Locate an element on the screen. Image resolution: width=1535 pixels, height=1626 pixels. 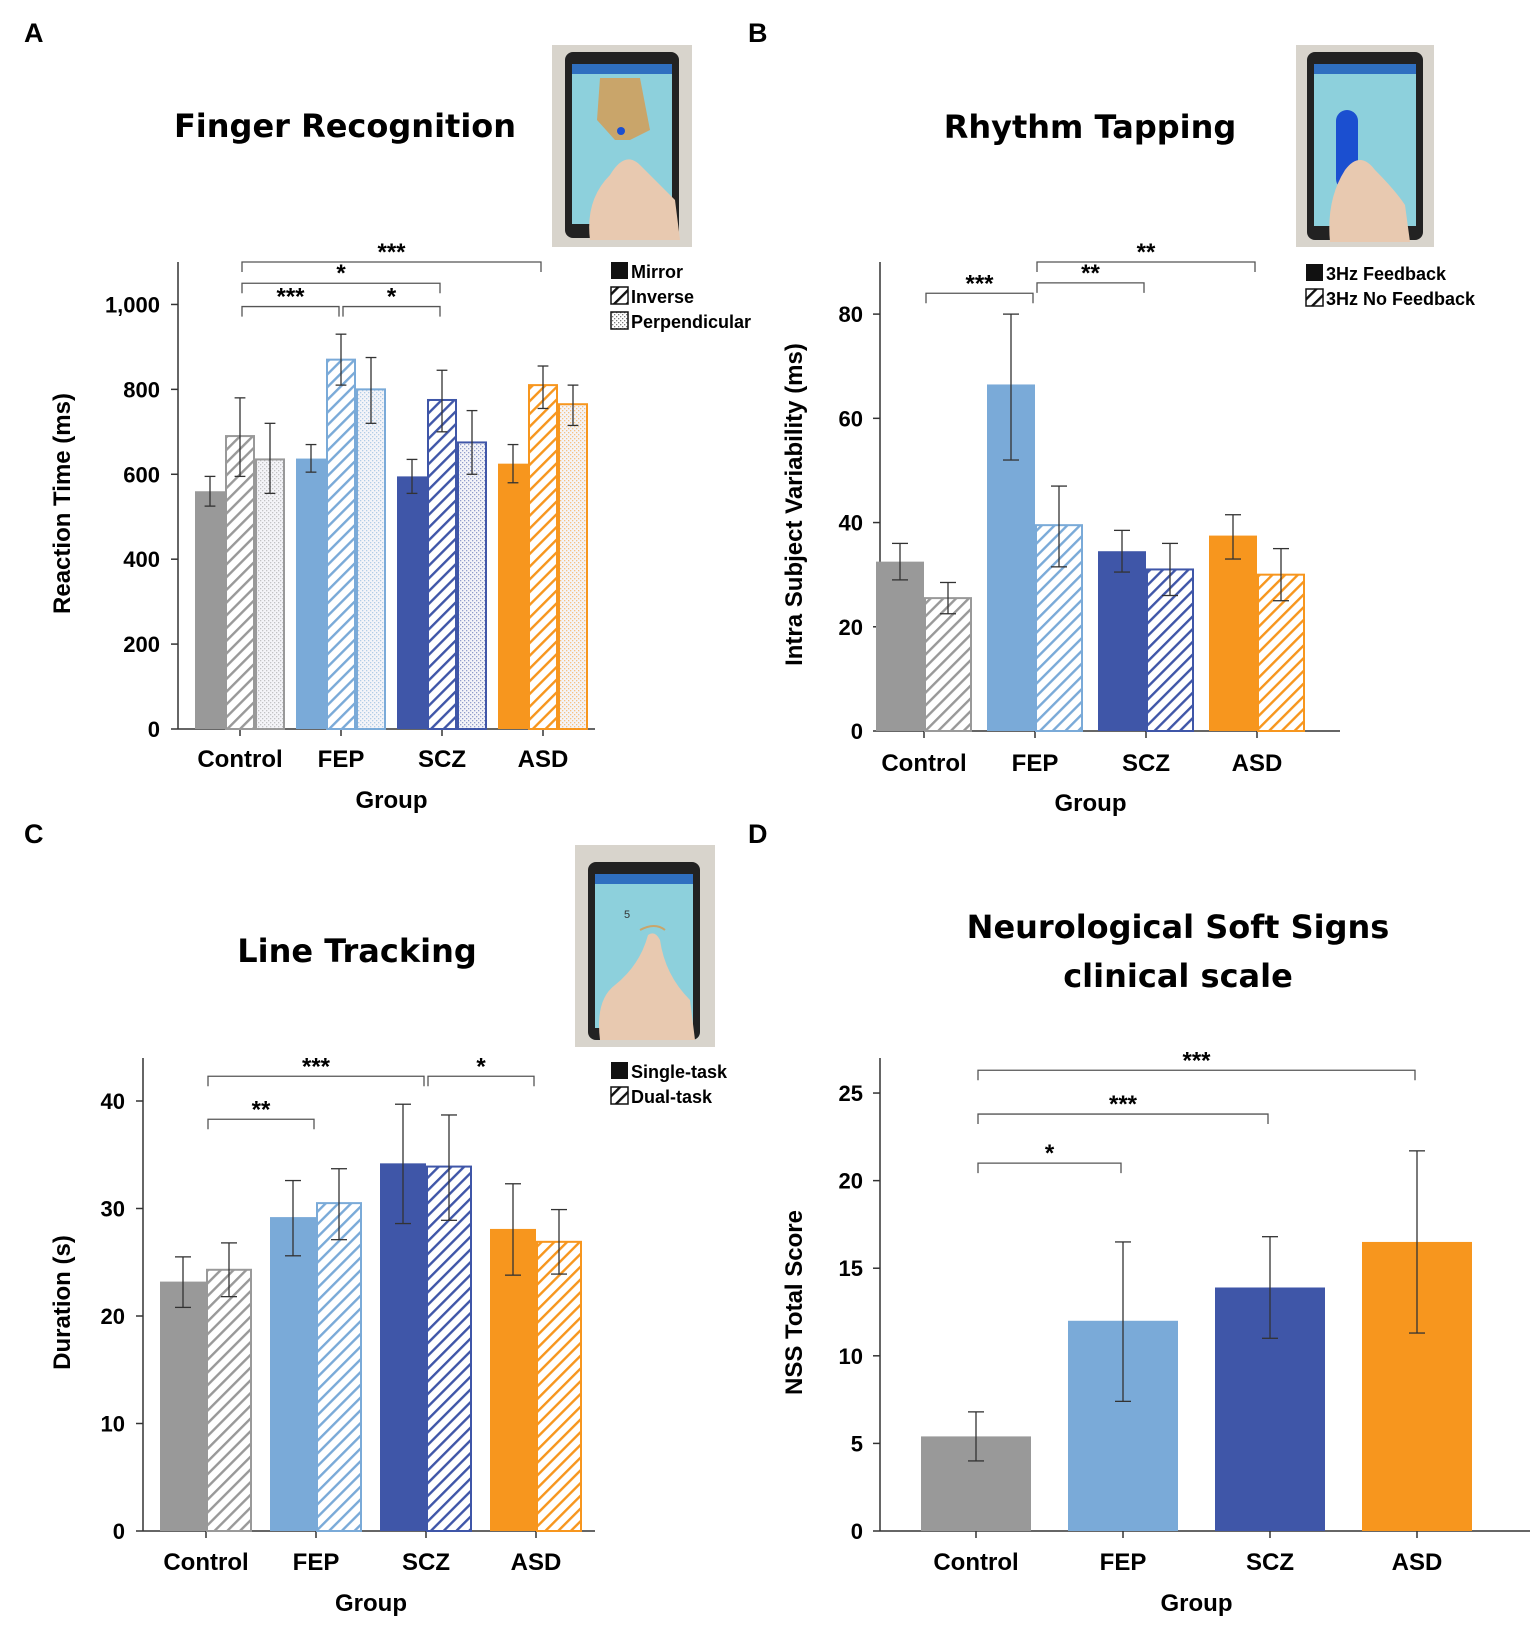
bar-fep-inverse is located at coordinates (341, 544).